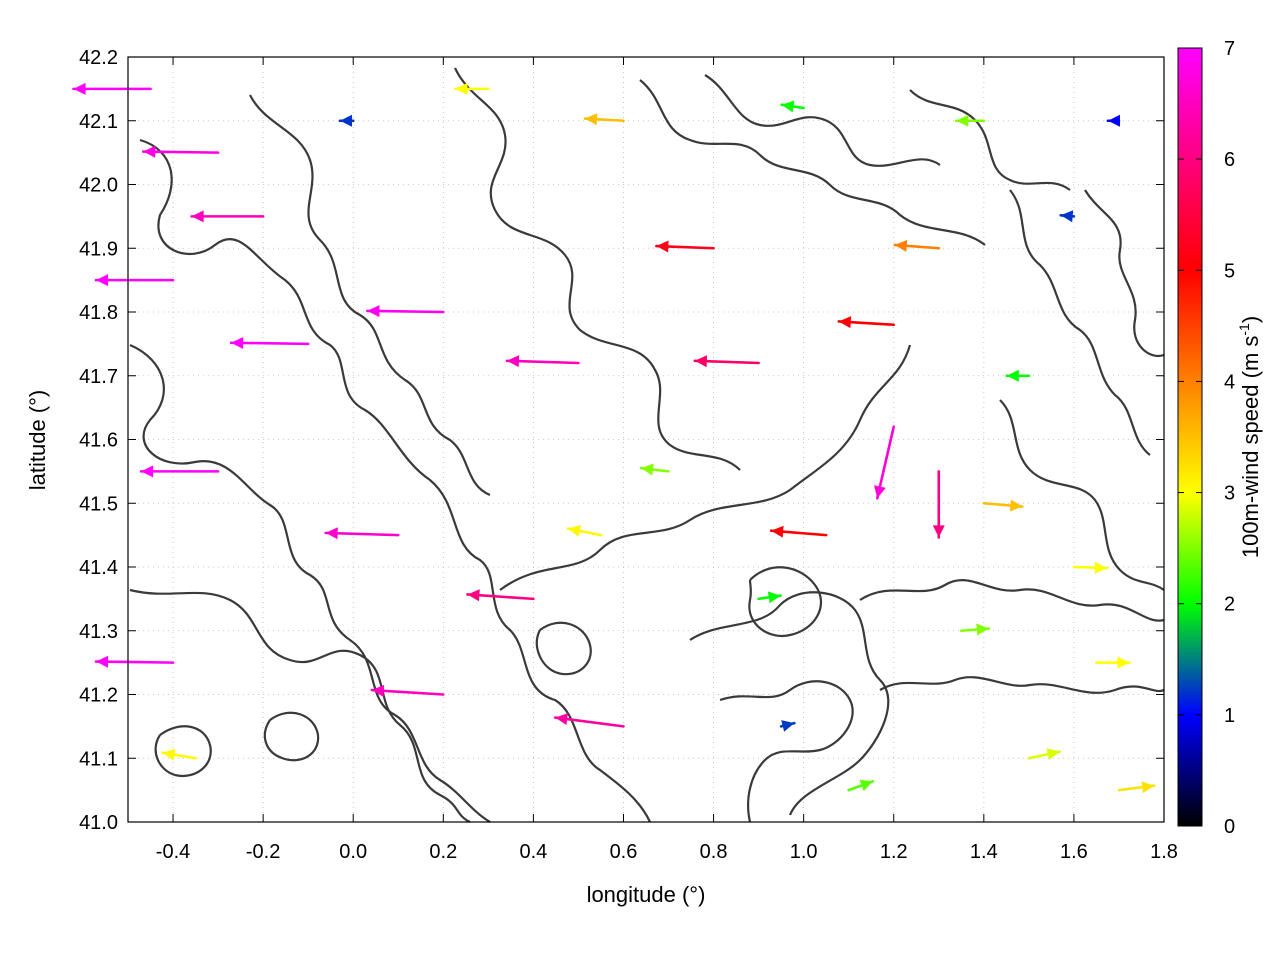 This screenshot has width=1280, height=960. What do you see at coordinates (1244, 329) in the screenshot?
I see `colorbar-label-superscript: -1` at bounding box center [1244, 329].